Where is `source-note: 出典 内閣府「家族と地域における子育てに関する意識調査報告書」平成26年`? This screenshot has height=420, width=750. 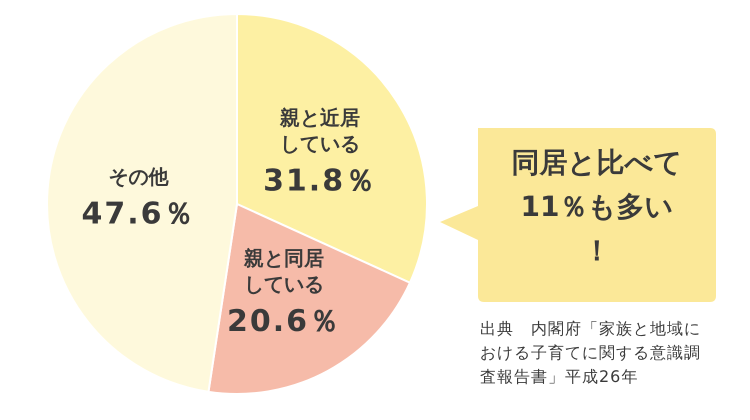 source-note: 出典 内閣府「家族と地域における子育てに関する意識調査報告書」平成26年 is located at coordinates (590, 352).